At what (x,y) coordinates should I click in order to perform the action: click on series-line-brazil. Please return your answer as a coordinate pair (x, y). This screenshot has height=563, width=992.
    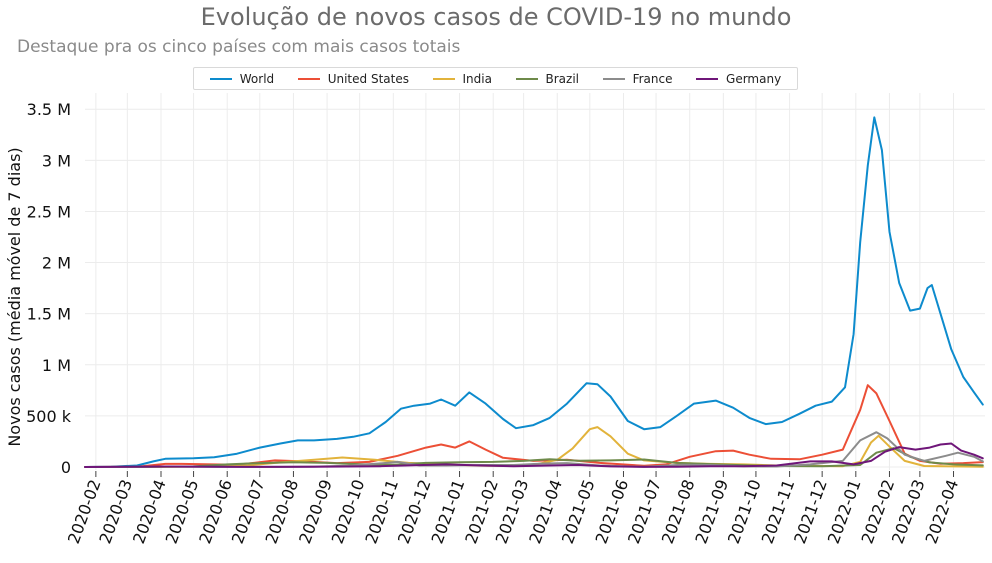
    Looking at the image, I should click on (534, 457).